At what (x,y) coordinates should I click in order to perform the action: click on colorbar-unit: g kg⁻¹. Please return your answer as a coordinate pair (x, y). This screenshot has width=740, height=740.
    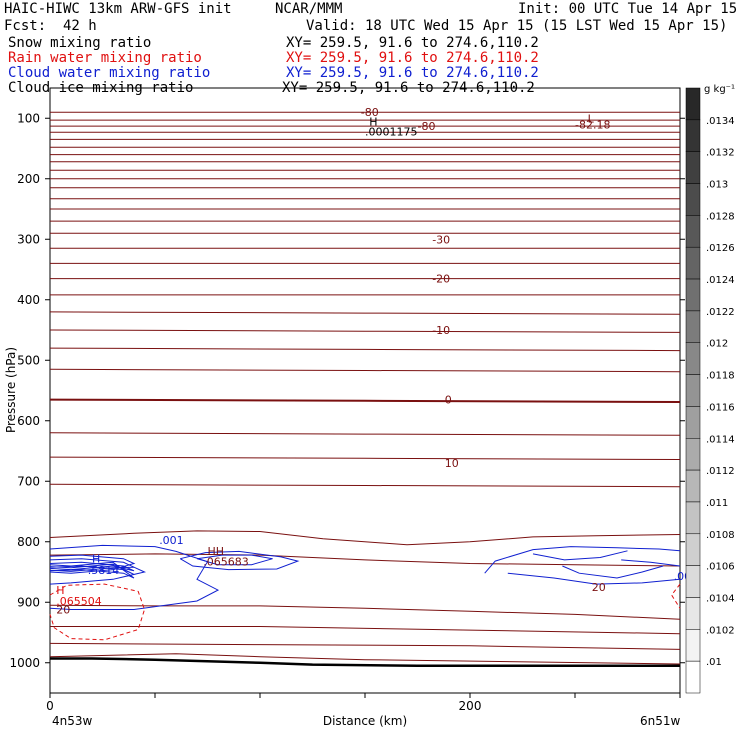
    Looking at the image, I should click on (719, 89).